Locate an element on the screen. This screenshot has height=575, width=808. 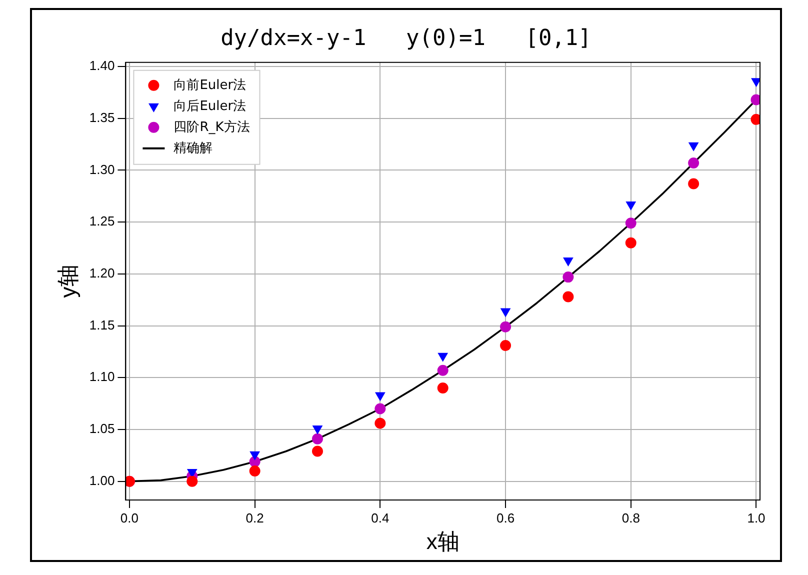
x-tick-label: 0.6 is located at coordinates (505, 518).